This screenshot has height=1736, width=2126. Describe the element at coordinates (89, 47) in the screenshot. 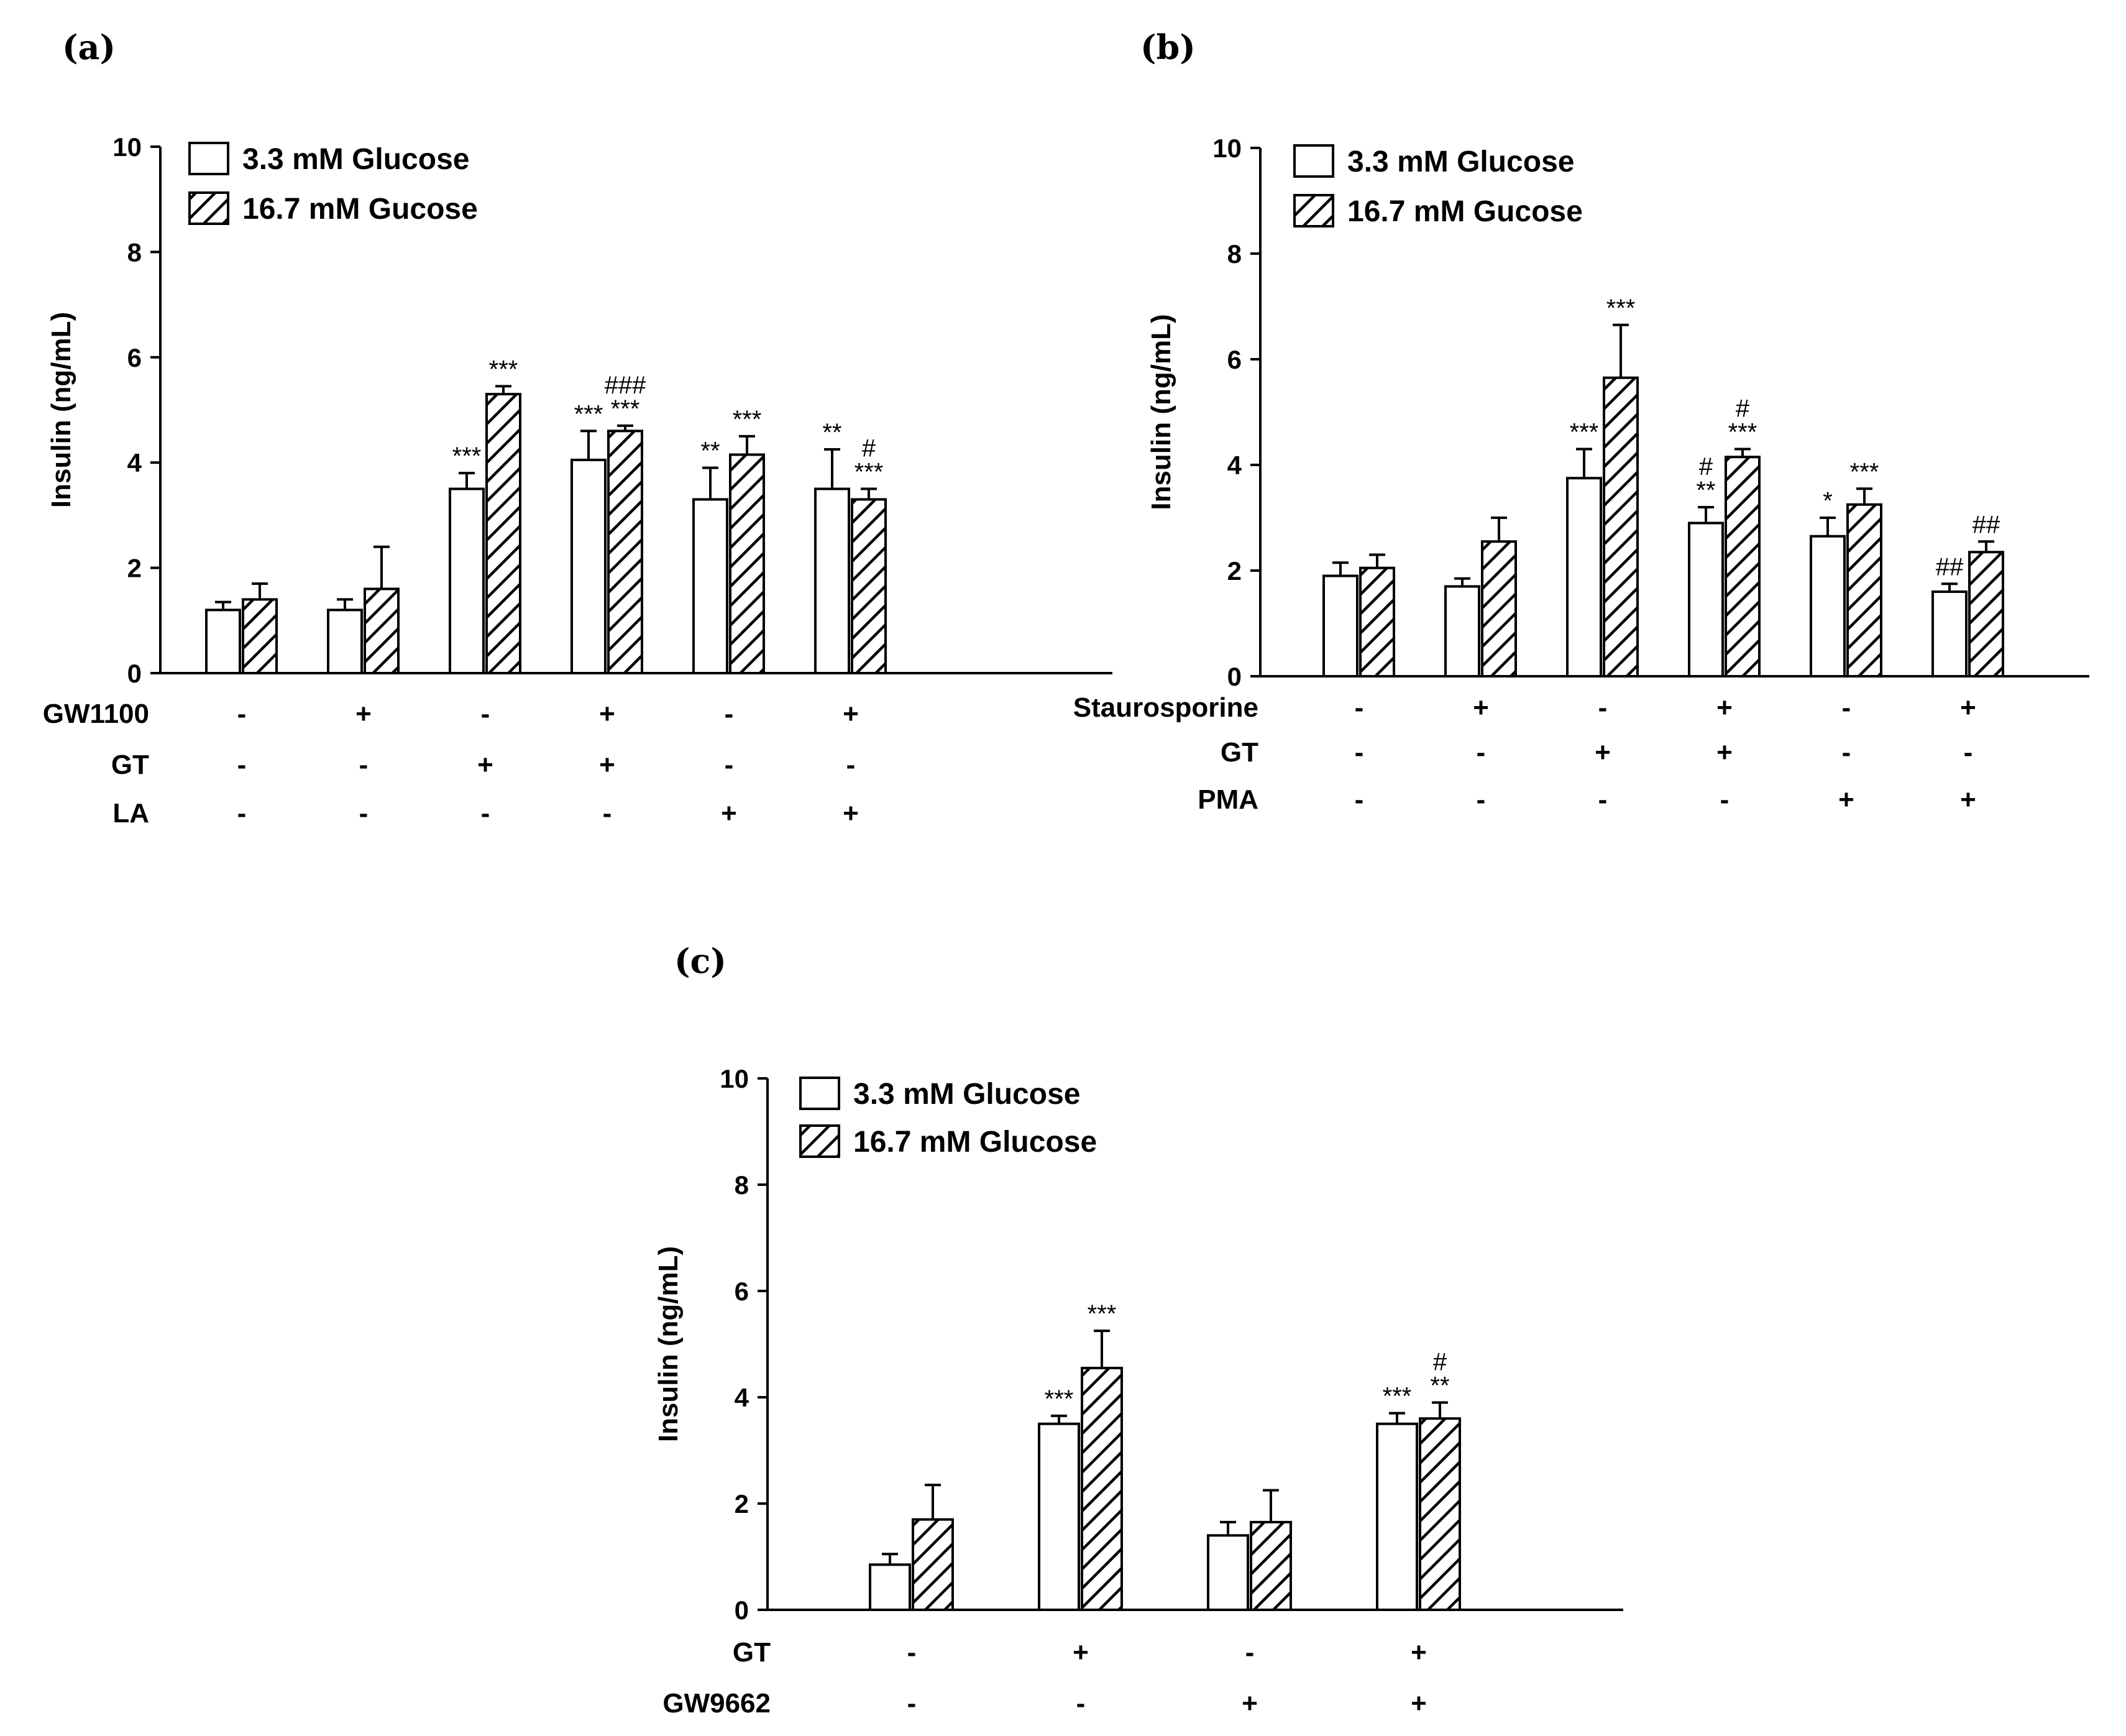

I see `panel-label: (a)` at that location.